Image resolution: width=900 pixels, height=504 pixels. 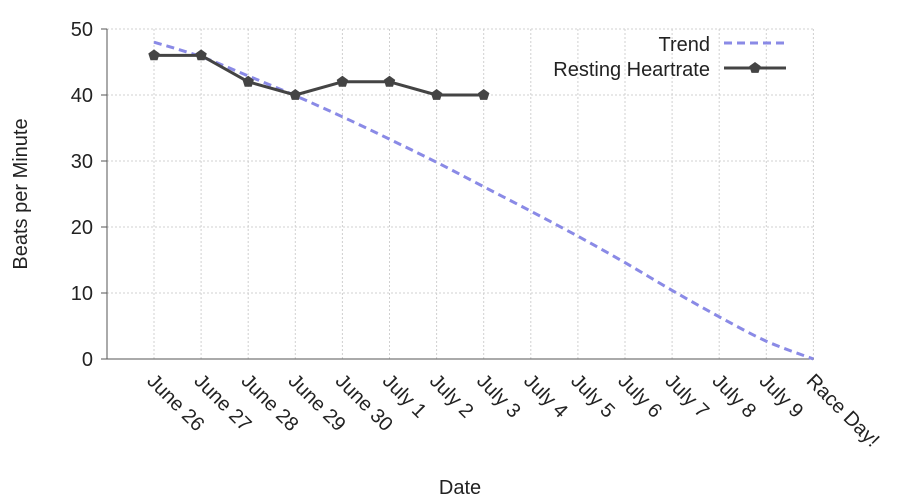 What do you see at coordinates (843, 411) in the screenshot?
I see `x-tick-label: Race Day!` at bounding box center [843, 411].